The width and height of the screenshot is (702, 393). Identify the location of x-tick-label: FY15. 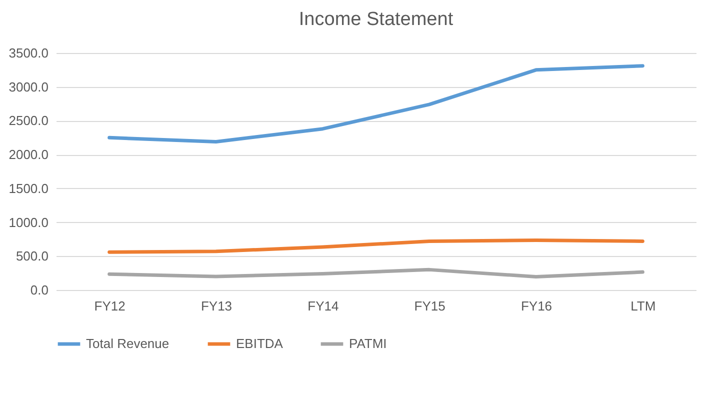
(430, 306).